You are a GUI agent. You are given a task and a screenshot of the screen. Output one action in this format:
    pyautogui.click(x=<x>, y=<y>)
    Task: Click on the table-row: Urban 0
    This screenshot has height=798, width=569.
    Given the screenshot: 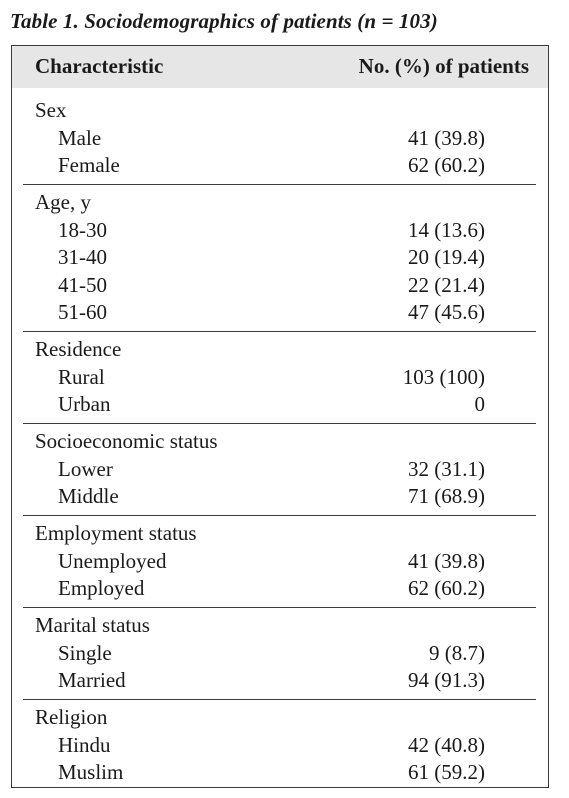 What is the action you would take?
    pyautogui.click(x=280, y=404)
    